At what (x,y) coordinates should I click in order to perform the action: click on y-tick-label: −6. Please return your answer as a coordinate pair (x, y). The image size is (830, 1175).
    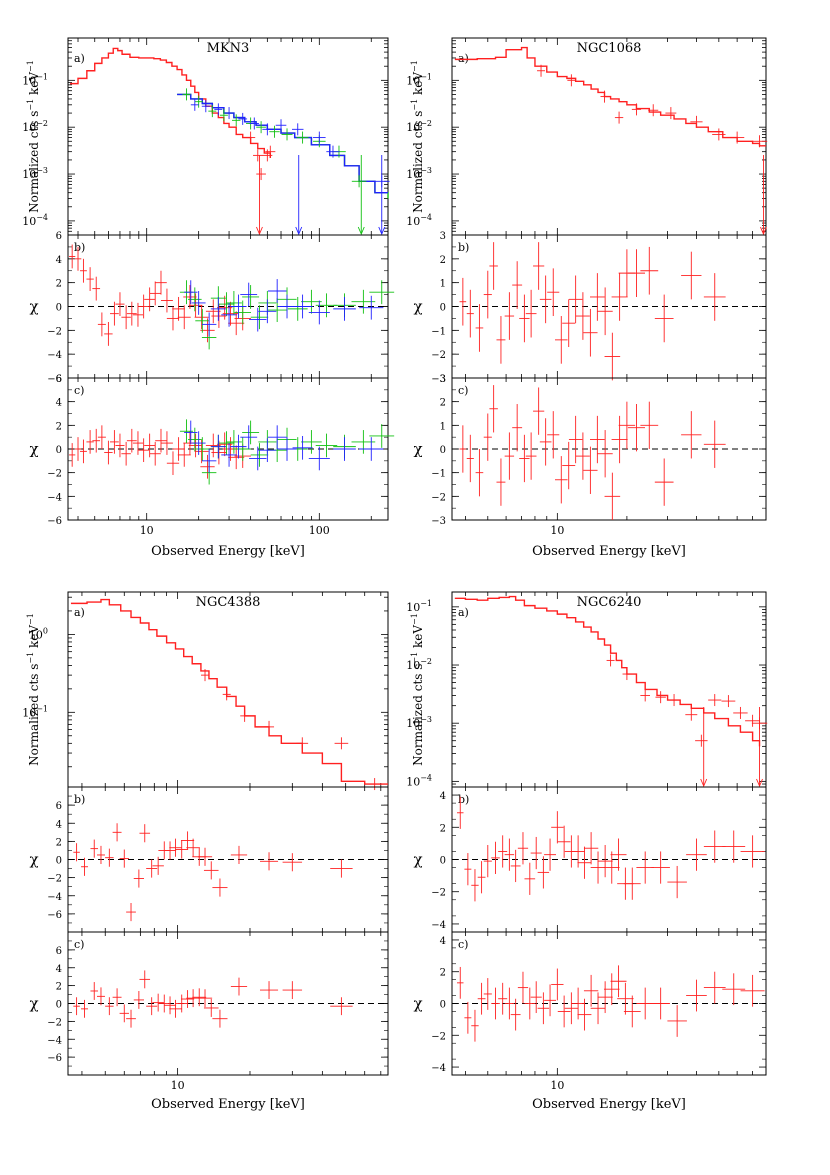
    Looking at the image, I should click on (54, 1058).